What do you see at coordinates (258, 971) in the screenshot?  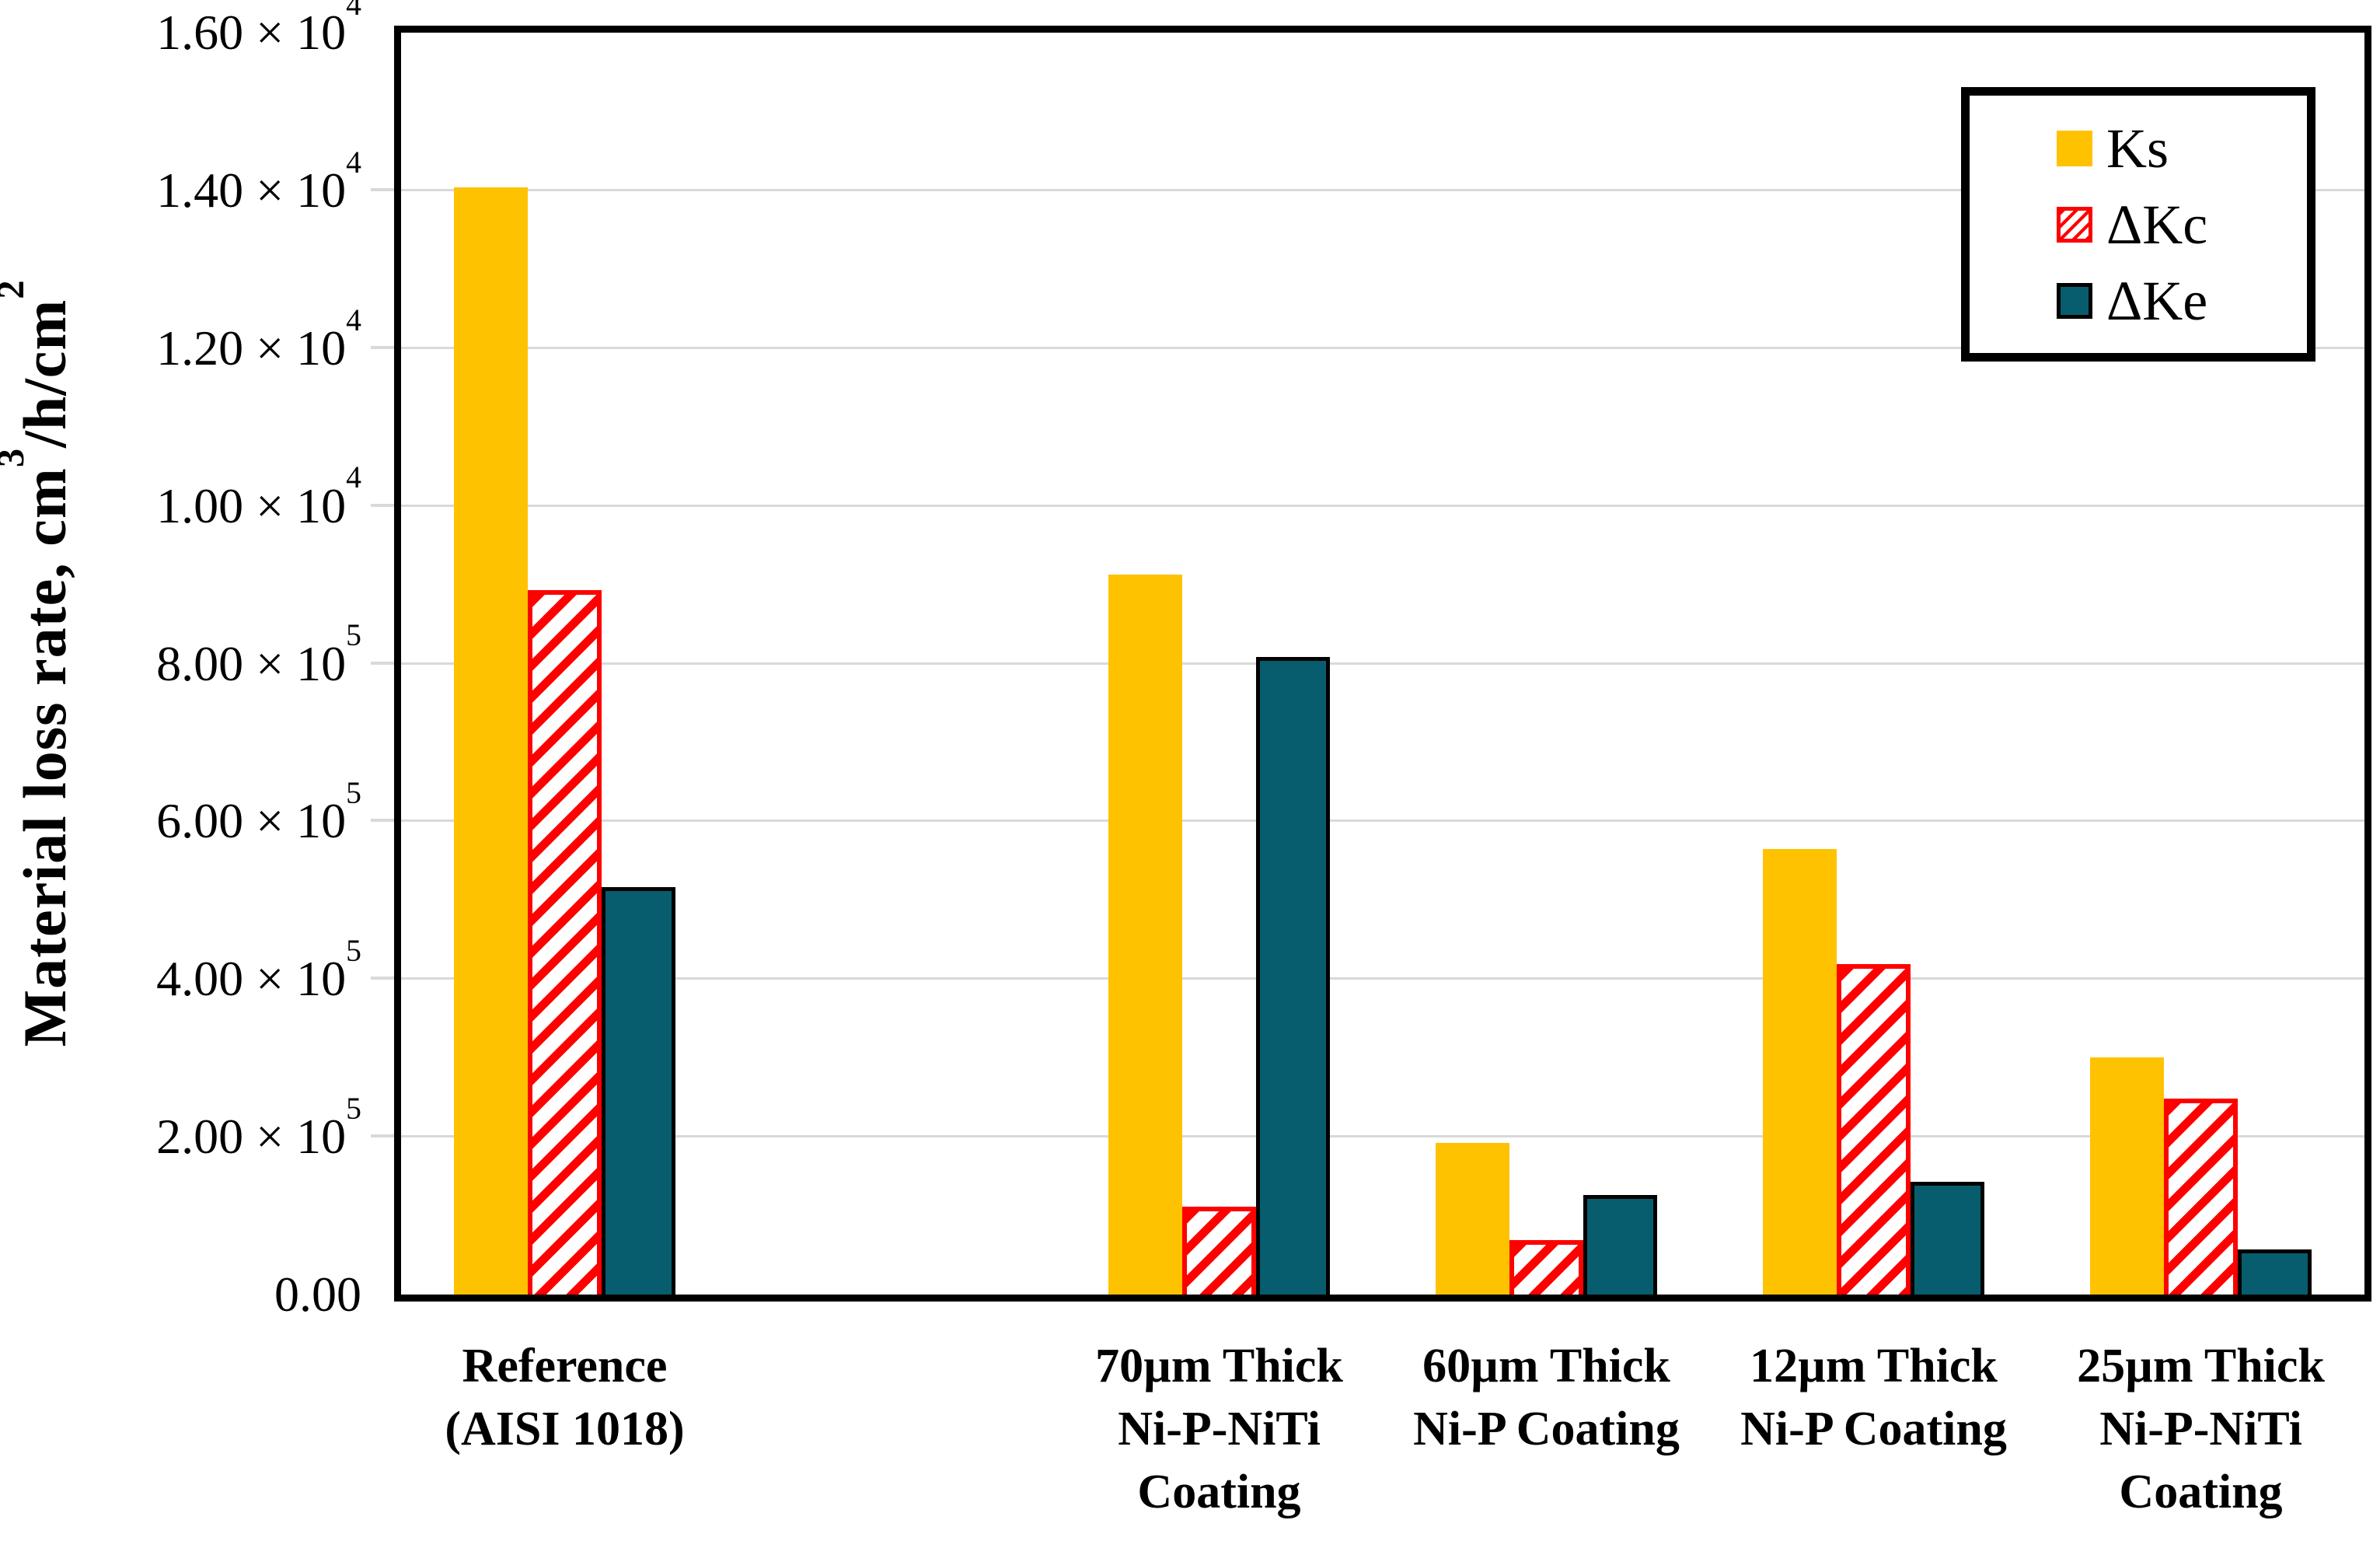 I see `y-tick-label: 4.00 × 10⁵` at bounding box center [258, 971].